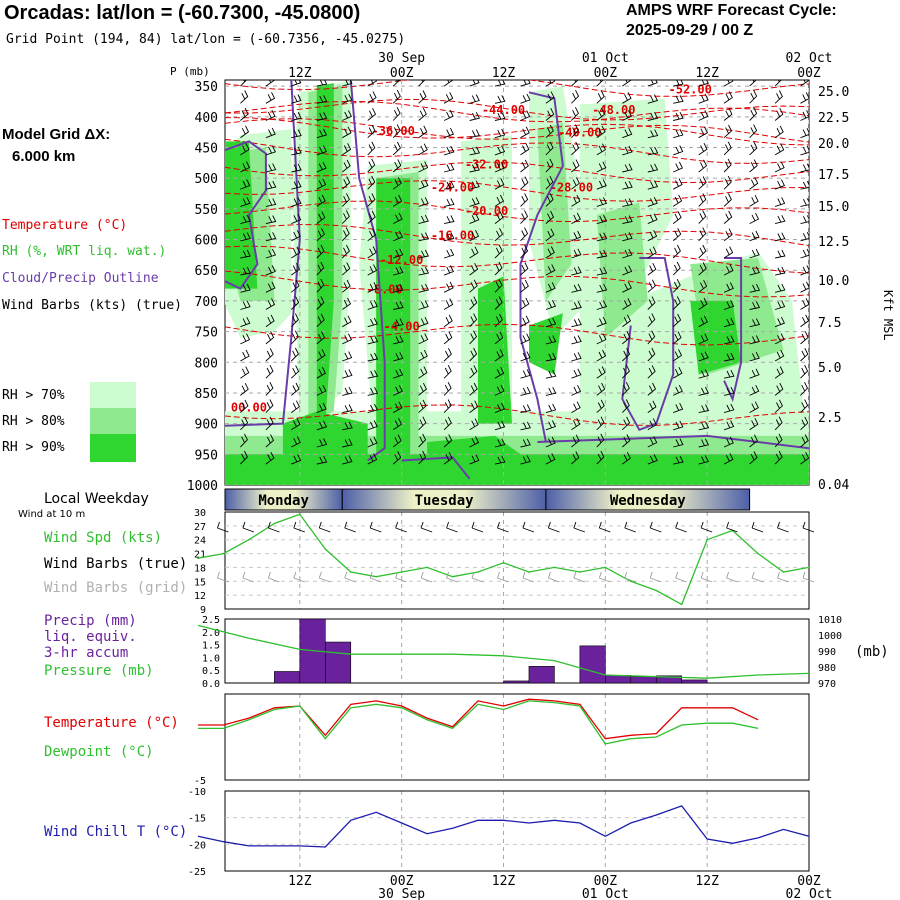 Image resolution: width=900 pixels, height=900 pixels. What do you see at coordinates (200, 555) in the screenshot?
I see `windspd-tick-label: 21` at bounding box center [200, 555].